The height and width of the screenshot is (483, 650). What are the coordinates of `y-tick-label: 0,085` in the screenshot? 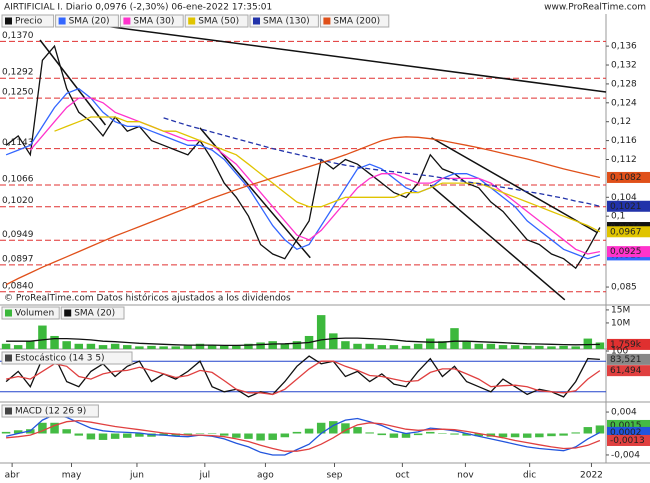 It's located at (624, 288).